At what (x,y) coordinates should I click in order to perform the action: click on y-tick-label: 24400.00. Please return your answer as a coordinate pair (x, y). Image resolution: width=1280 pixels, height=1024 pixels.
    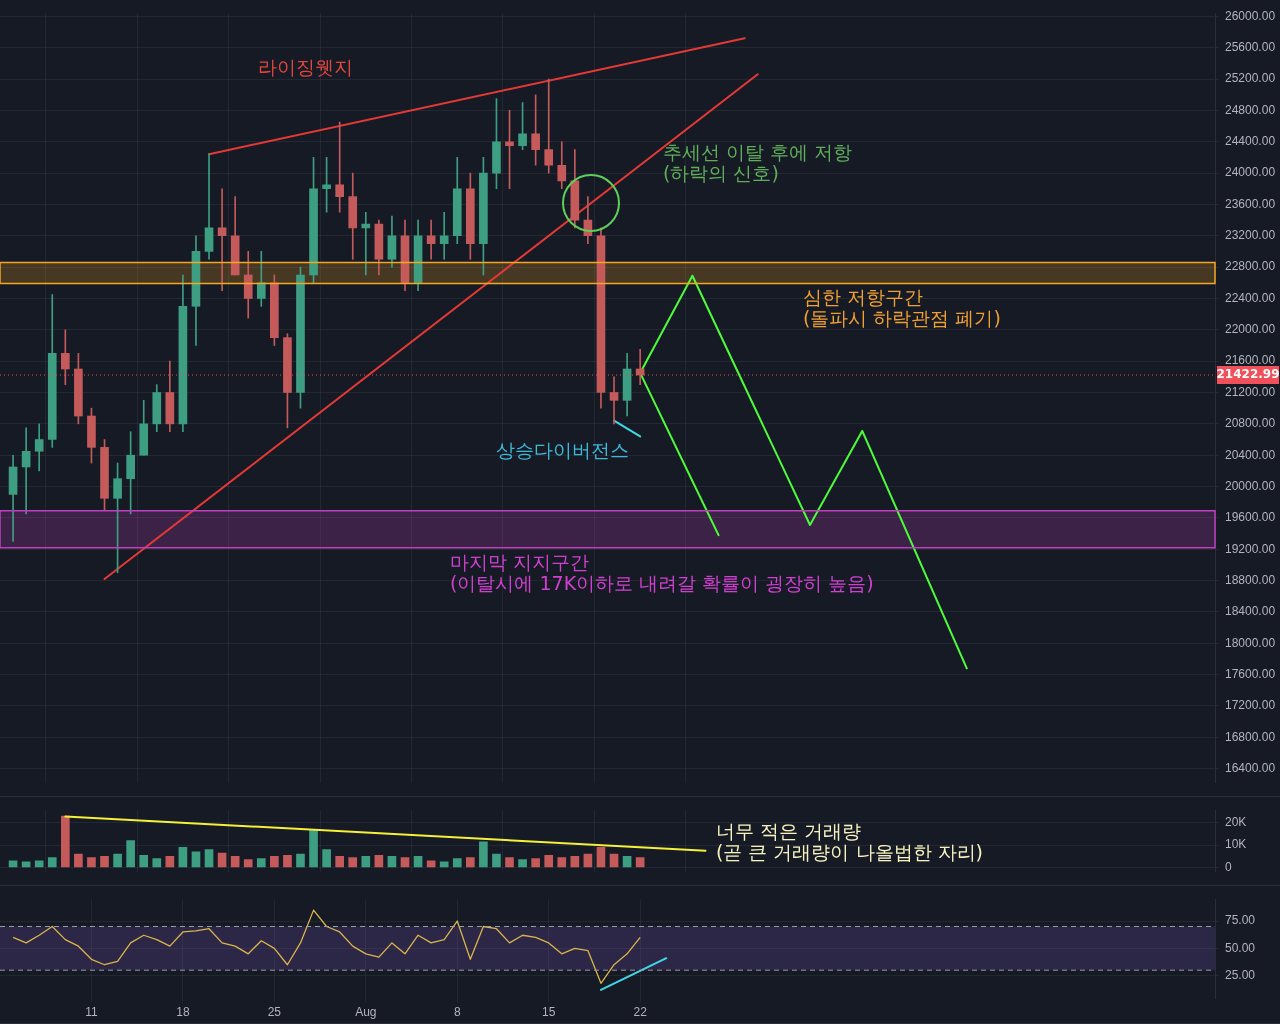
    Looking at the image, I should click on (1250, 141).